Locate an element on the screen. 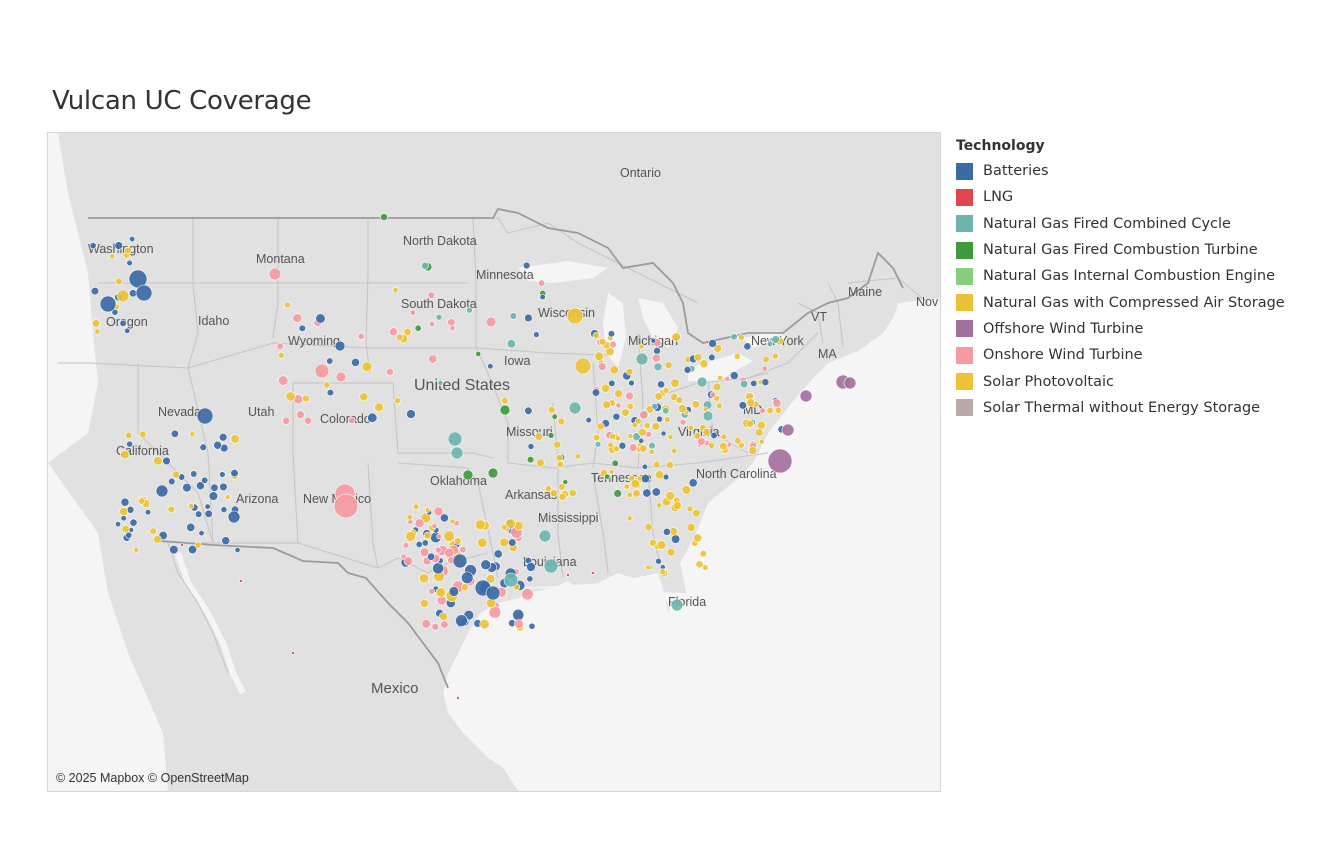 The image size is (1344, 867). legend-item-onshore-wind: Onshore Wind Turbine is located at coordinates (1120, 355).